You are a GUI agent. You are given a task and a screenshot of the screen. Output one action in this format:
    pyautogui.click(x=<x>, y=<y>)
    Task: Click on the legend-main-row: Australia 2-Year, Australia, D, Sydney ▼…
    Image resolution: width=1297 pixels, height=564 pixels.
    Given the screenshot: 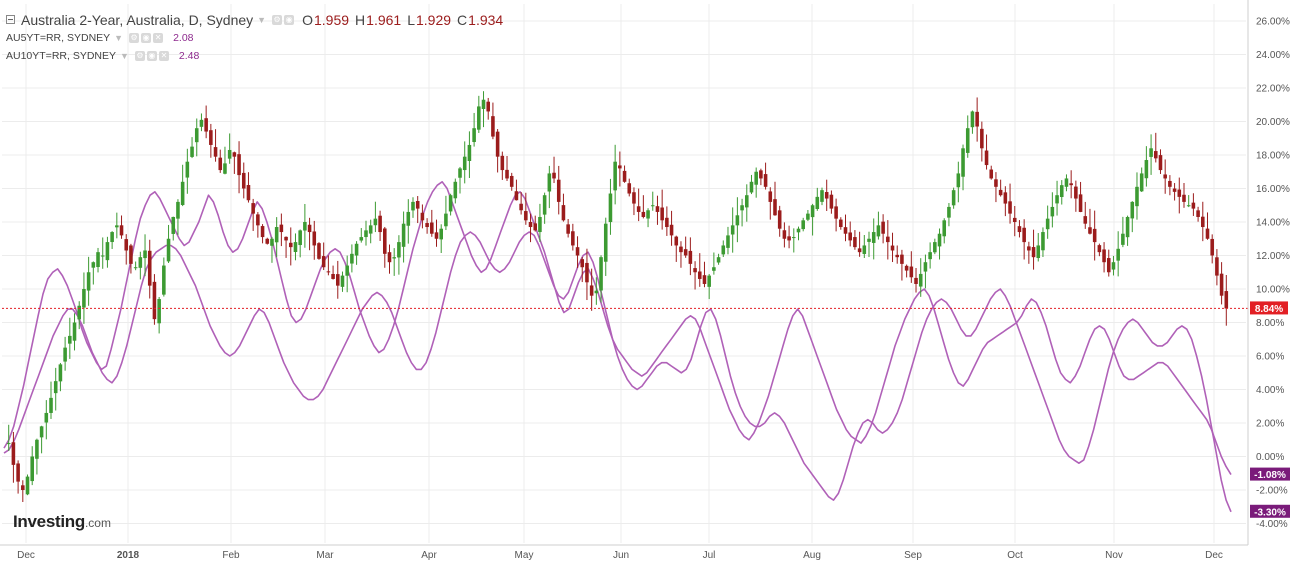 What is the action you would take?
    pyautogui.click(x=254, y=19)
    